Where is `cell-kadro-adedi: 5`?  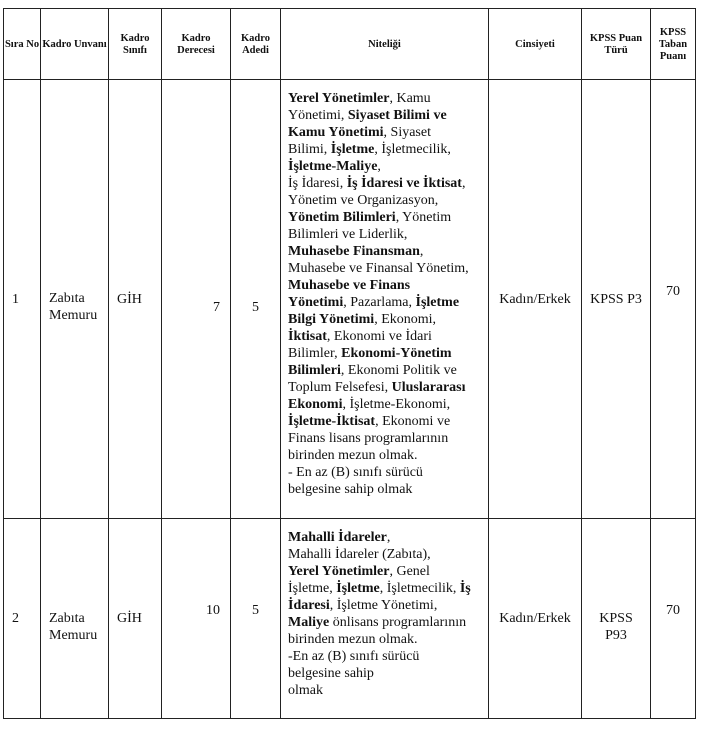
cell-kadro-adedi: 5 is located at coordinates (255, 299).